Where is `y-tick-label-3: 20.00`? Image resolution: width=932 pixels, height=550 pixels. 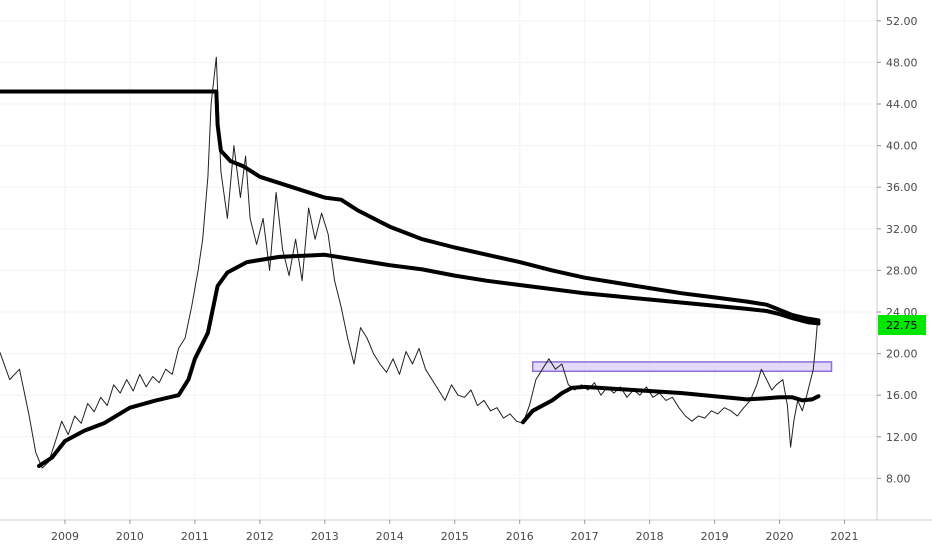
y-tick-label-3: 20.00 is located at coordinates (902, 354).